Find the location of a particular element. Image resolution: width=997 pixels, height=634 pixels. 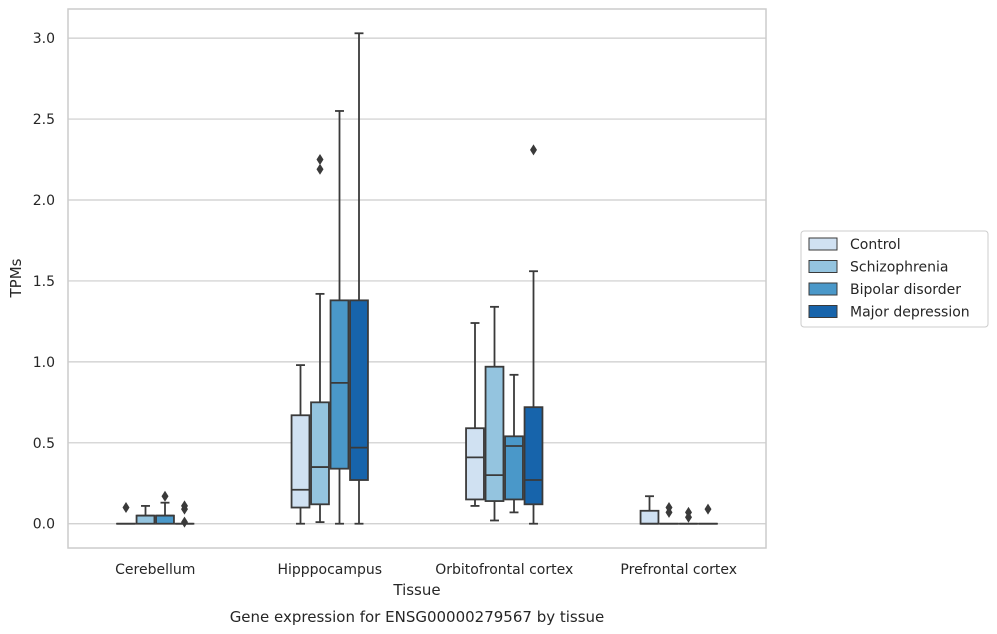

legend-frame is located at coordinates (894, 279).